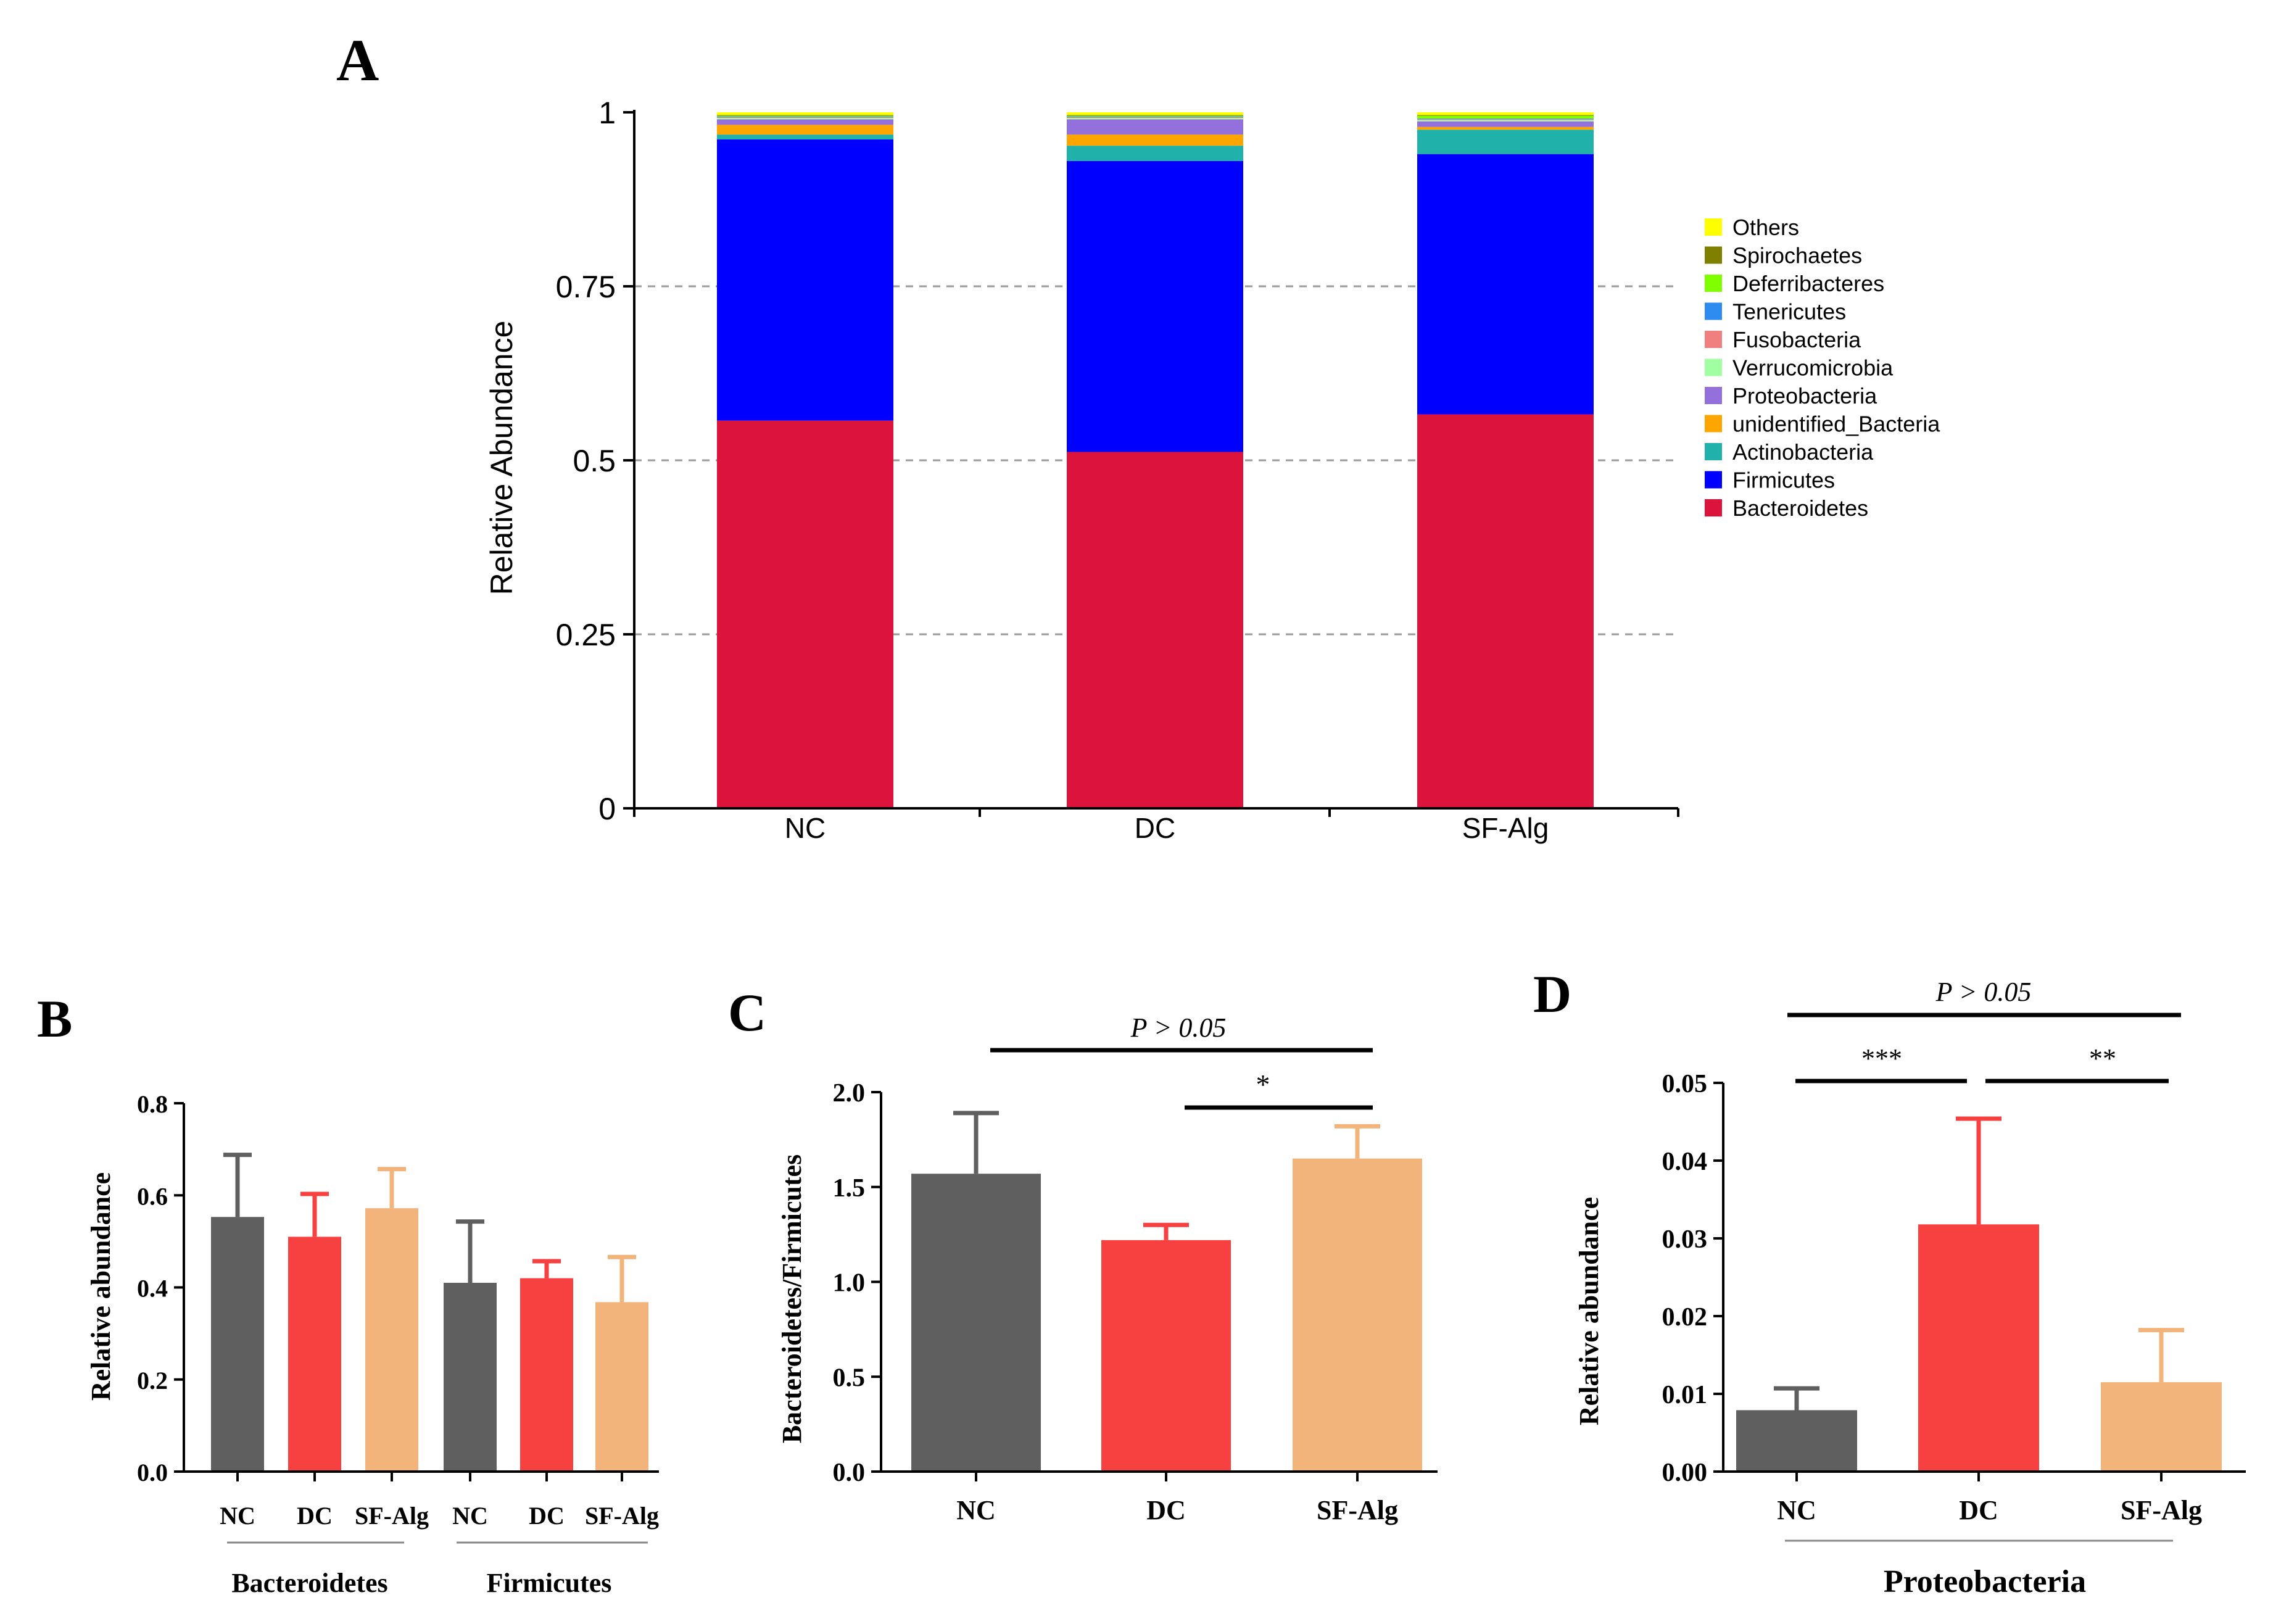  I want to click on panel-a-legend-label: Others, so click(1765, 227).